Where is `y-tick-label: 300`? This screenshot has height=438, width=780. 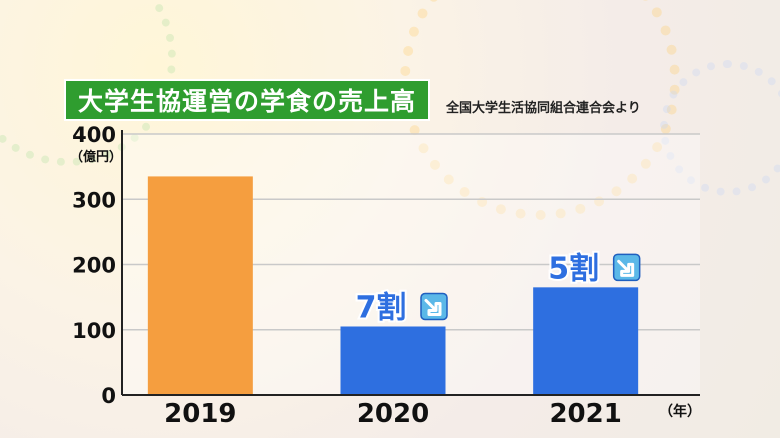 y-tick-label: 300 is located at coordinates (94, 200).